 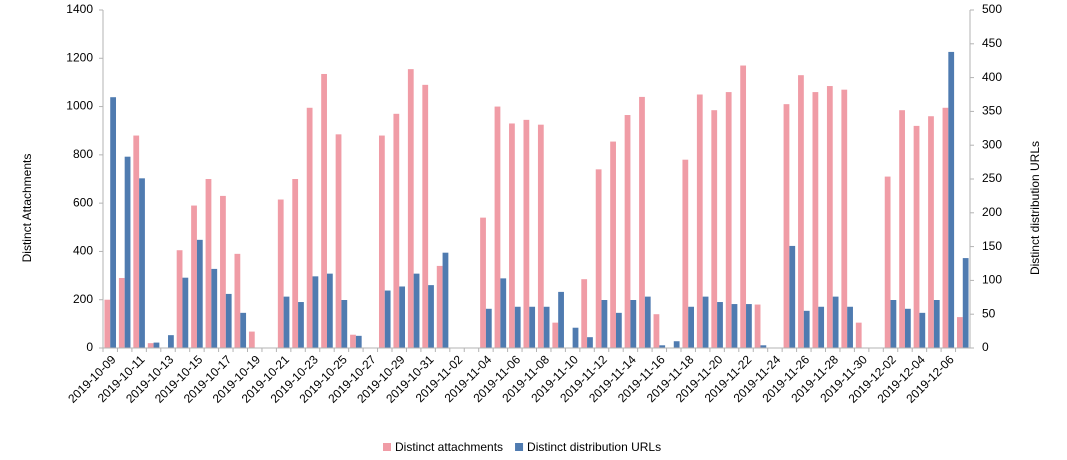 I want to click on y2-tick-label: 250, so click(x=992, y=178).